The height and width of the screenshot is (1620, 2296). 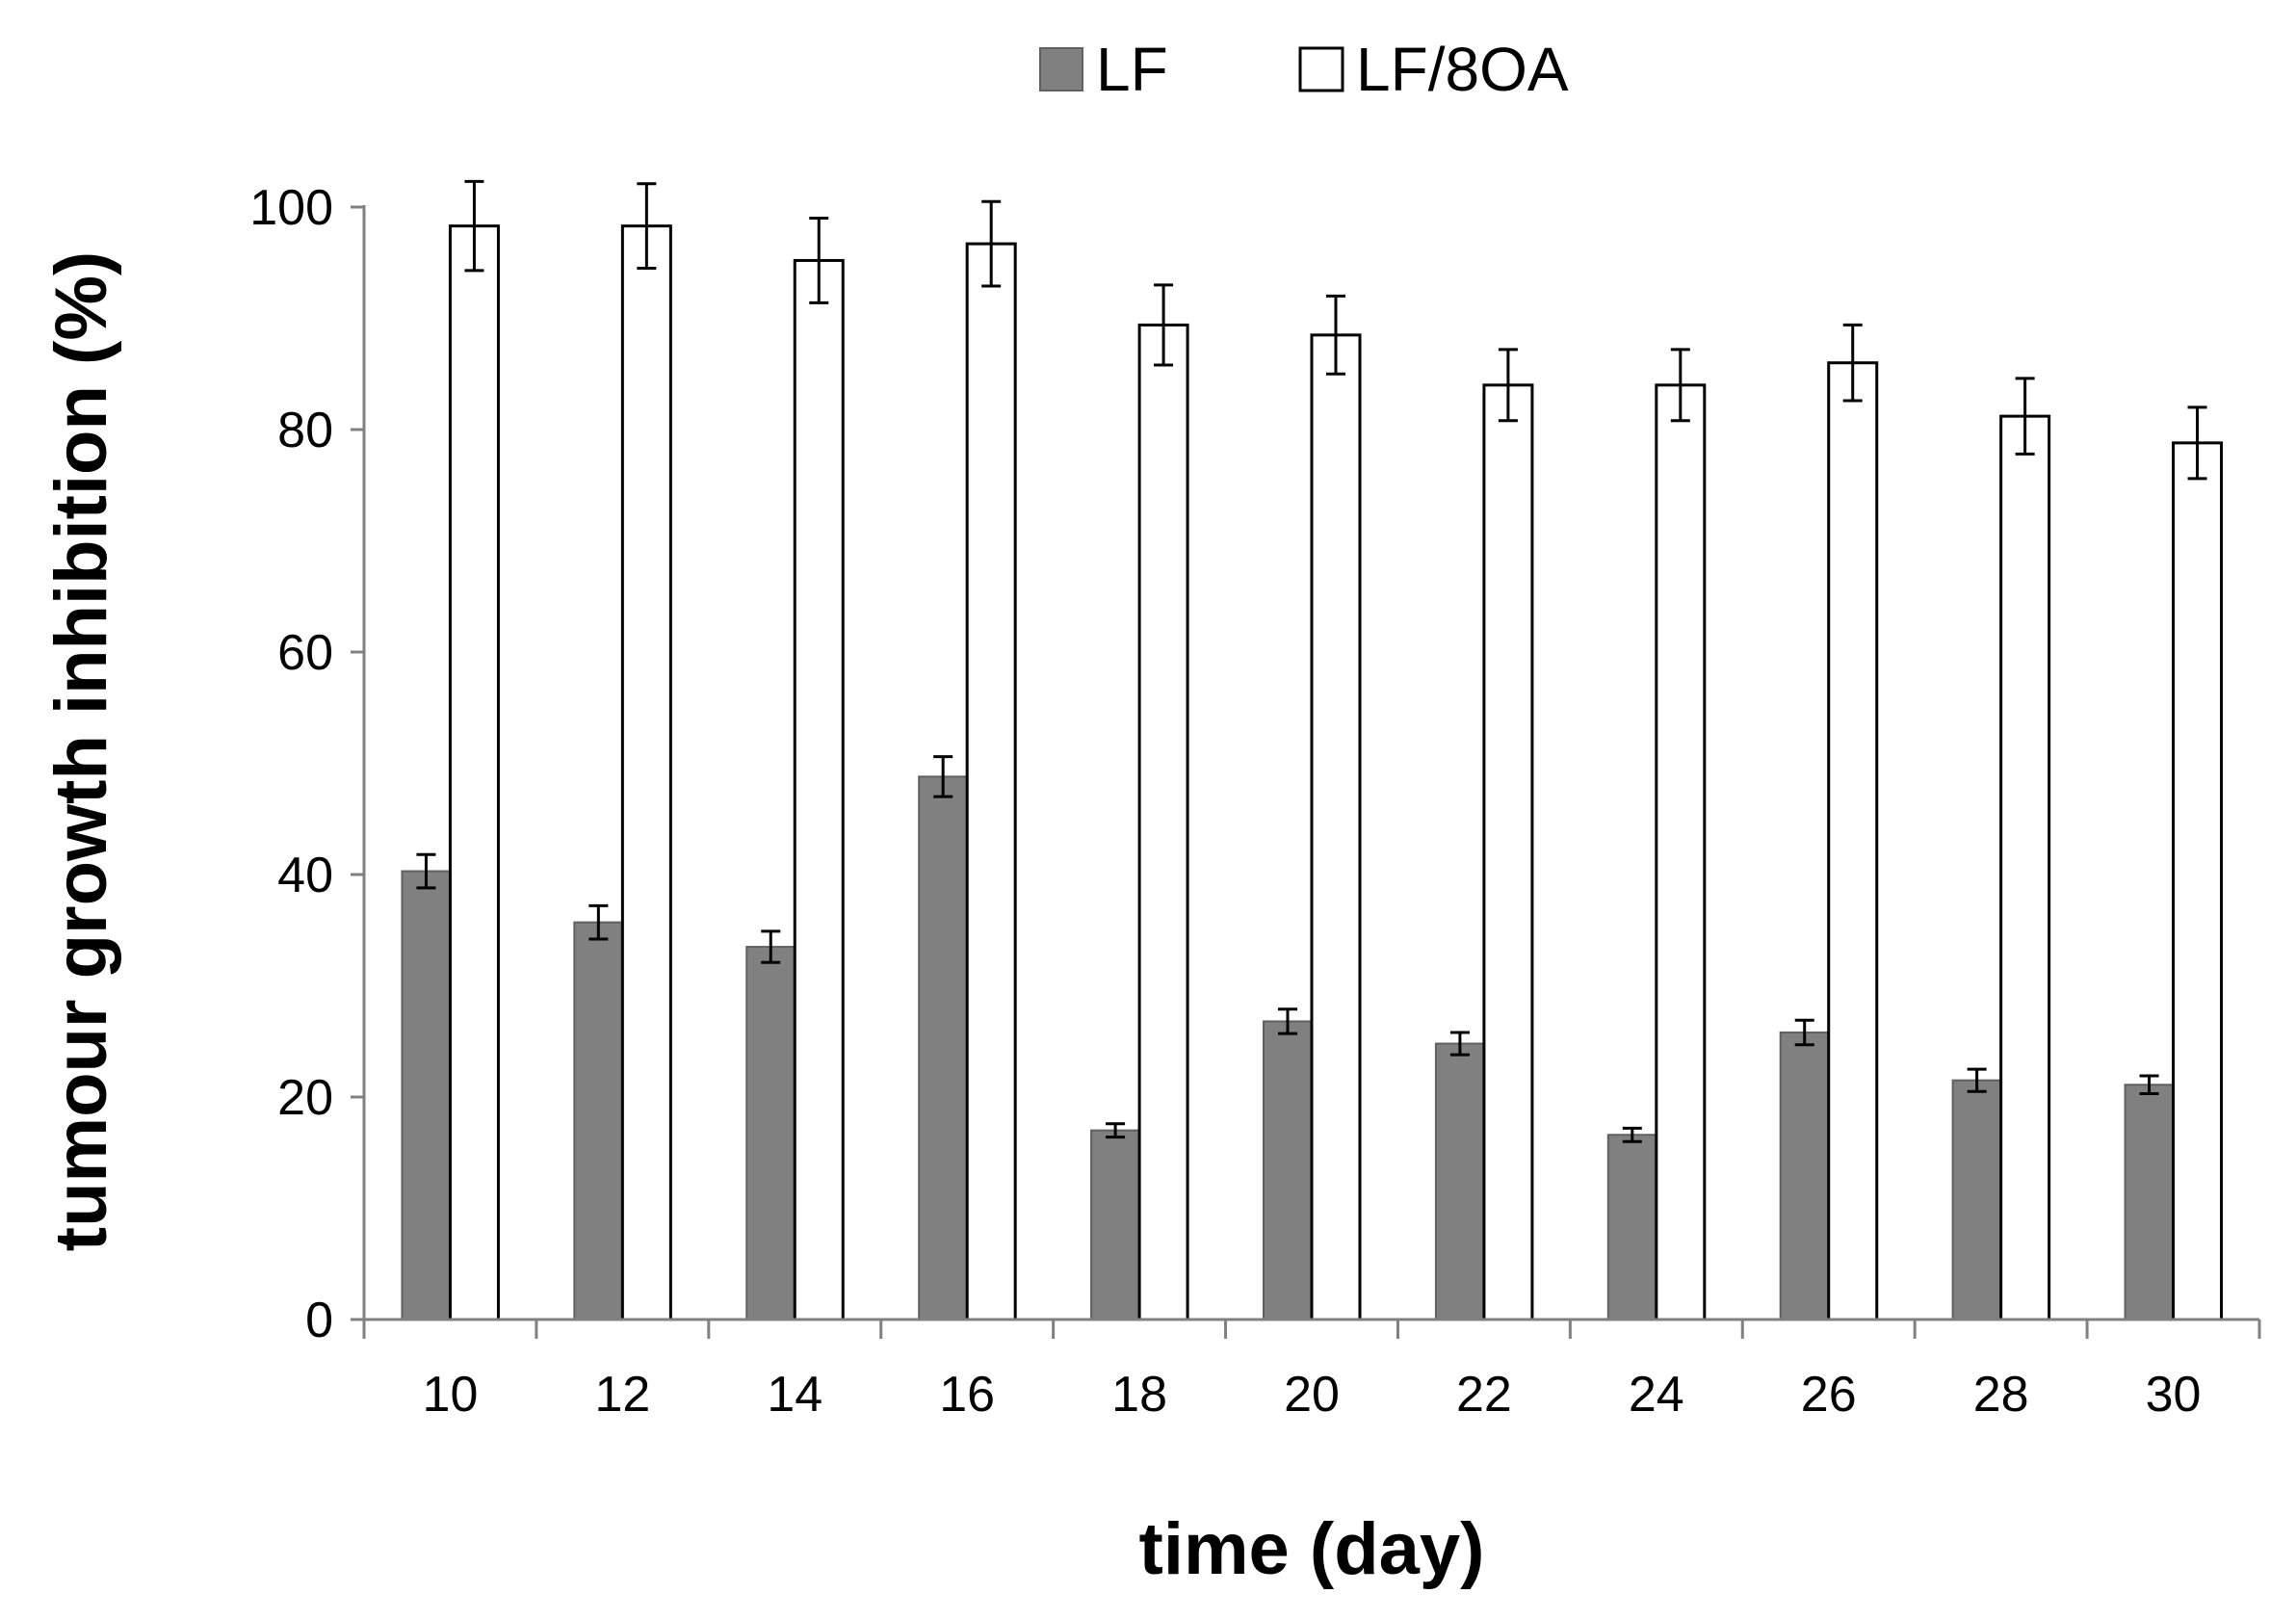 What do you see at coordinates (1132, 69) in the screenshot?
I see `legend-label-lf: LF` at bounding box center [1132, 69].